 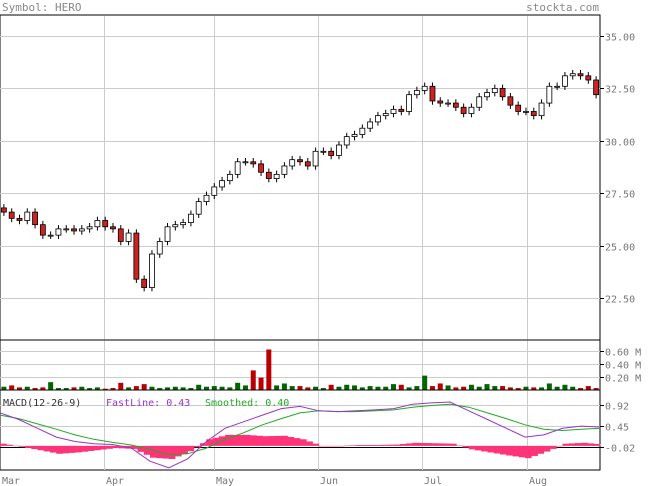 I want to click on volume-grid, so click(x=300, y=365).